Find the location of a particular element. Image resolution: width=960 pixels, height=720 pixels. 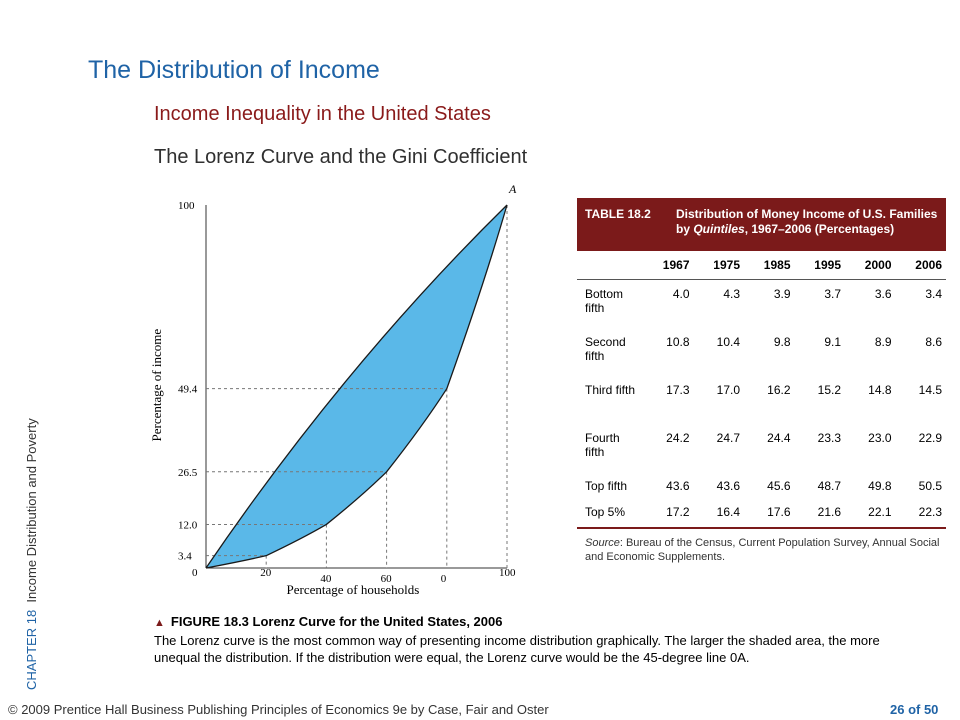

row-label: Bottom fifth is located at coordinates (604, 301).